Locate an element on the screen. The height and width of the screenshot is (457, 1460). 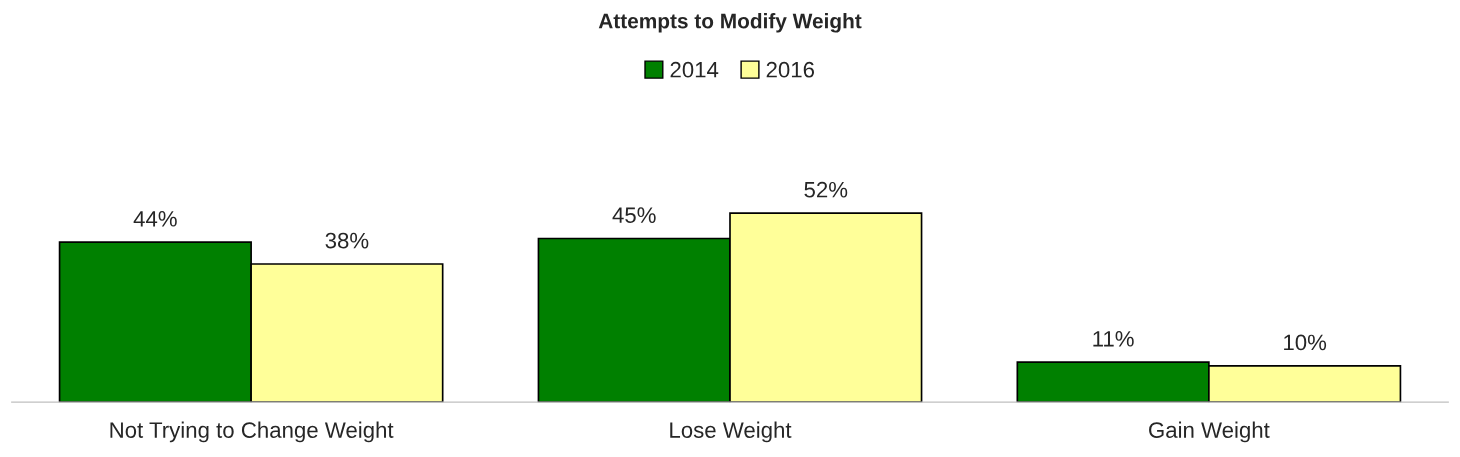
data-label: 45% is located at coordinates (634, 215).